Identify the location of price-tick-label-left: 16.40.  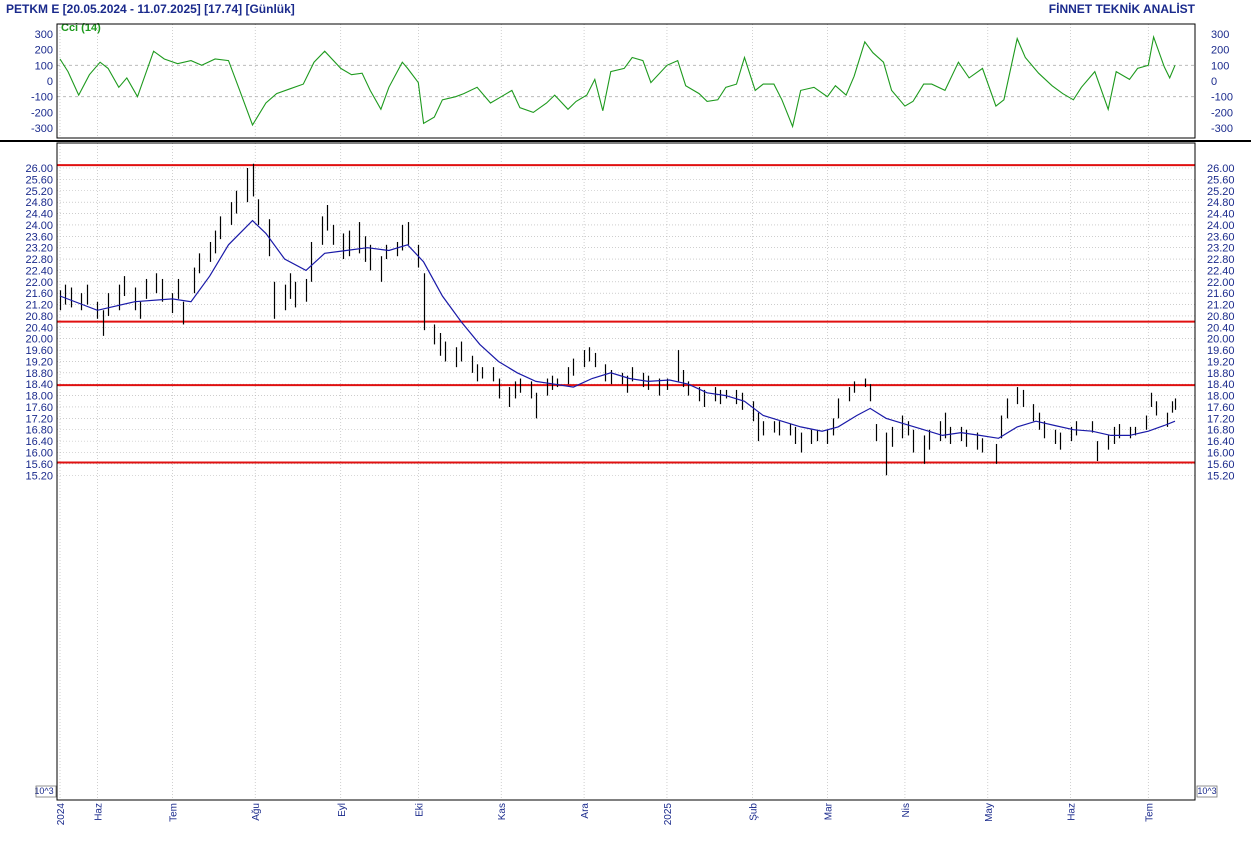
(39, 442).